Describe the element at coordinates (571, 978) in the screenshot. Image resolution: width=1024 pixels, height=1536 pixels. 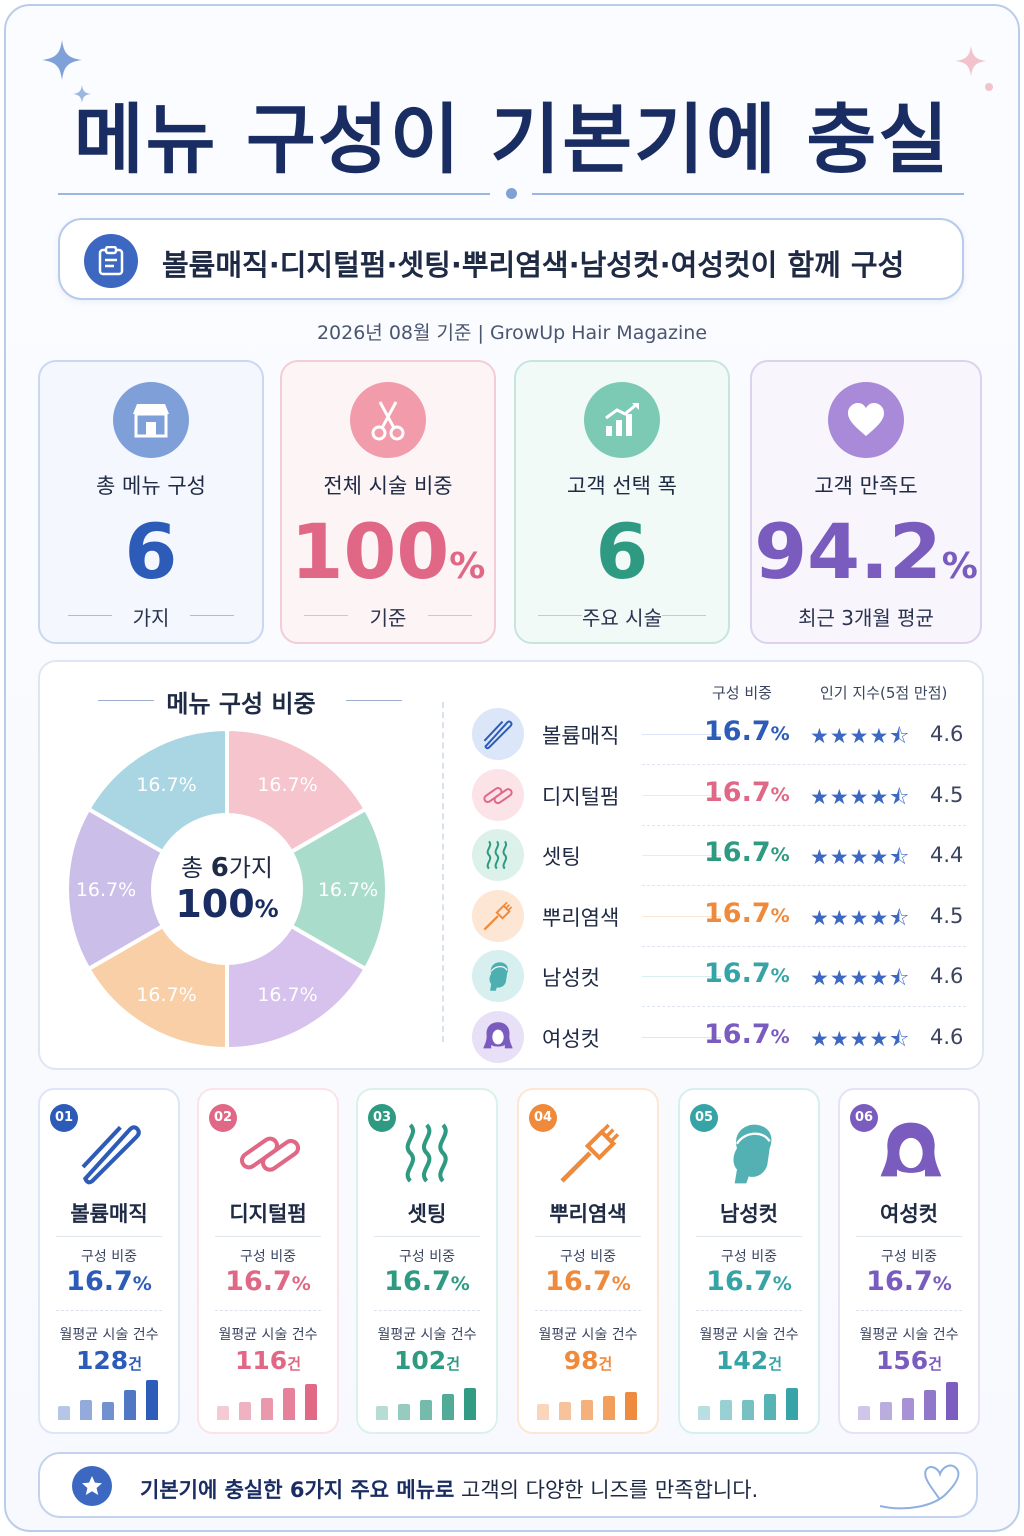
I see `menu-name: 남성컷` at that location.